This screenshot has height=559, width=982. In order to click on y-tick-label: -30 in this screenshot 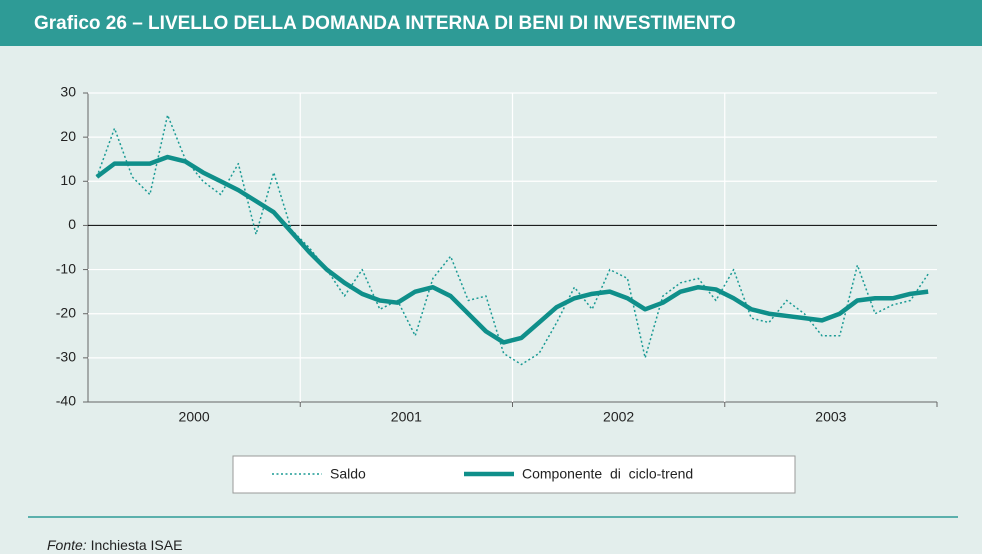, I will do `click(66, 357)`.